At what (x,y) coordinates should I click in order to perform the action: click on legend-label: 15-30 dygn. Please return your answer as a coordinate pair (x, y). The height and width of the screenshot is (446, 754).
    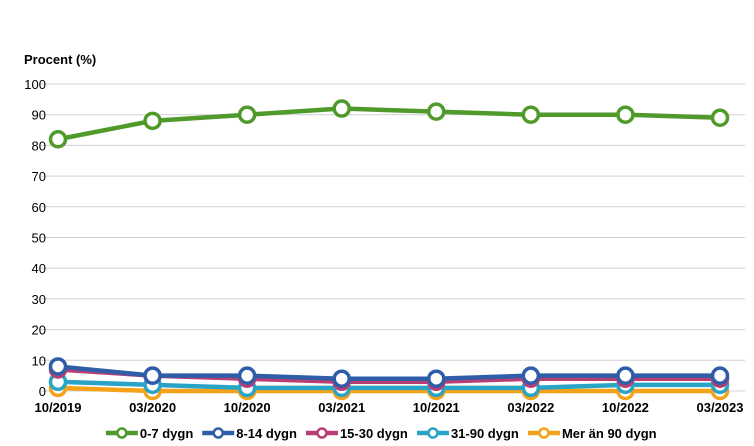
    Looking at the image, I should click on (374, 433).